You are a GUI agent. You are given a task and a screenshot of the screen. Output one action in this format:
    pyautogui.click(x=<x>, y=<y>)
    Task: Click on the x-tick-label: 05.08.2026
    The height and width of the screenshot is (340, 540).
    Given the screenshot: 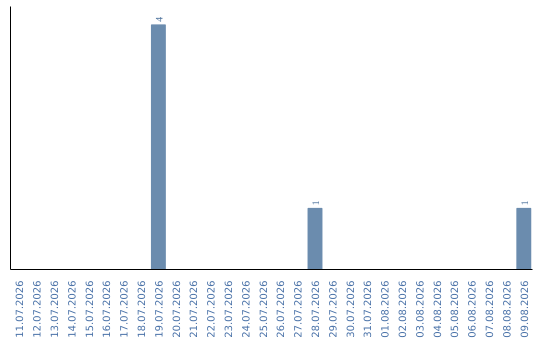 What is the action you would take?
    pyautogui.click(x=456, y=309)
    